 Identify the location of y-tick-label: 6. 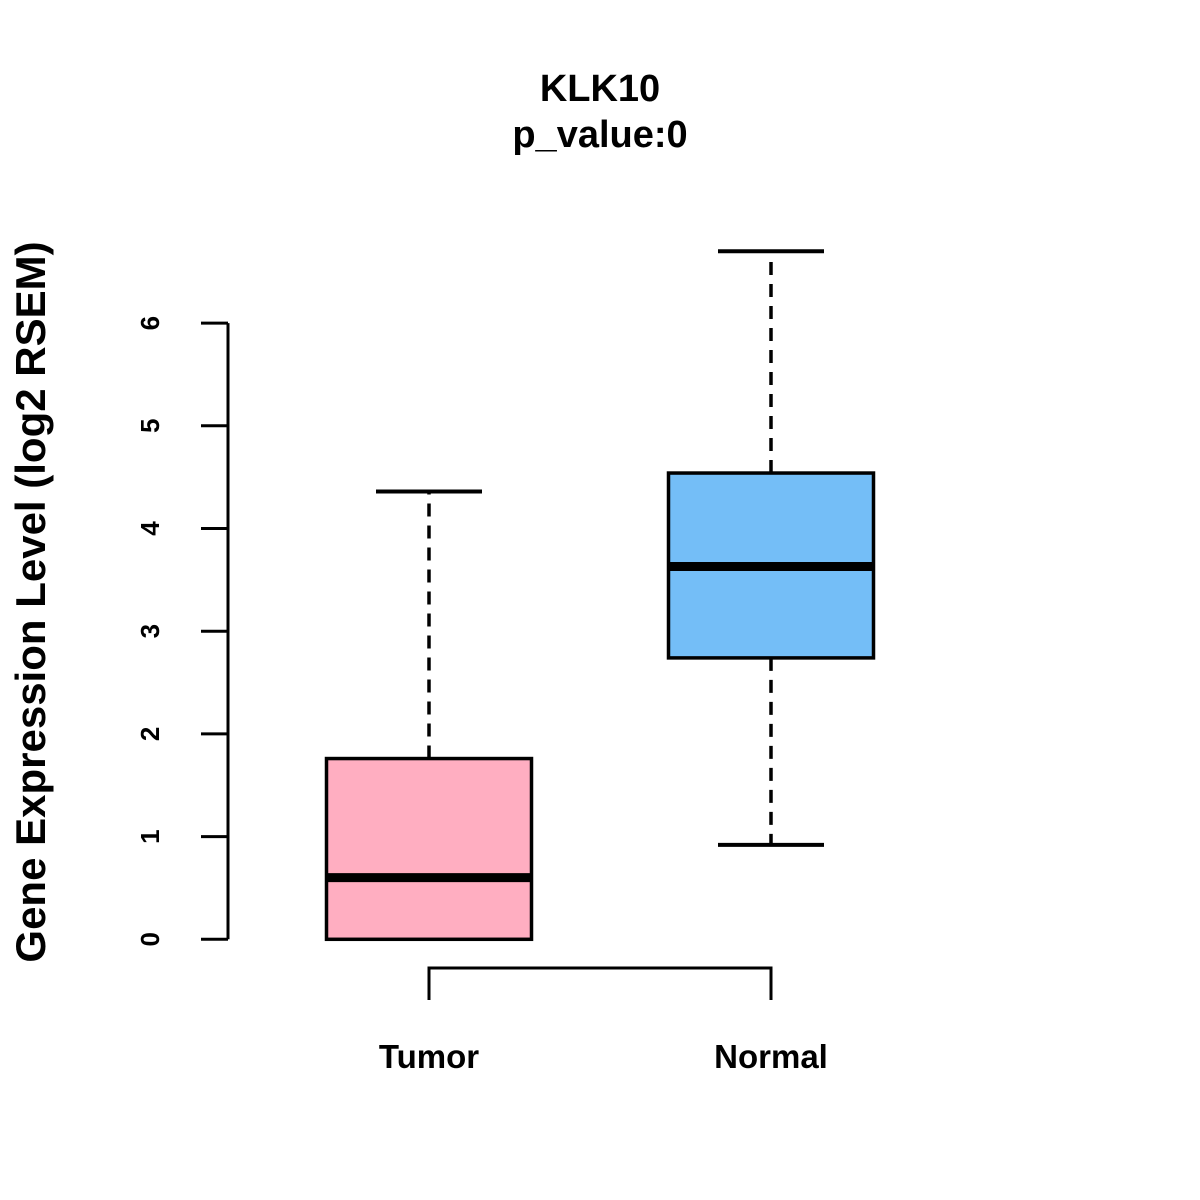
(150, 323).